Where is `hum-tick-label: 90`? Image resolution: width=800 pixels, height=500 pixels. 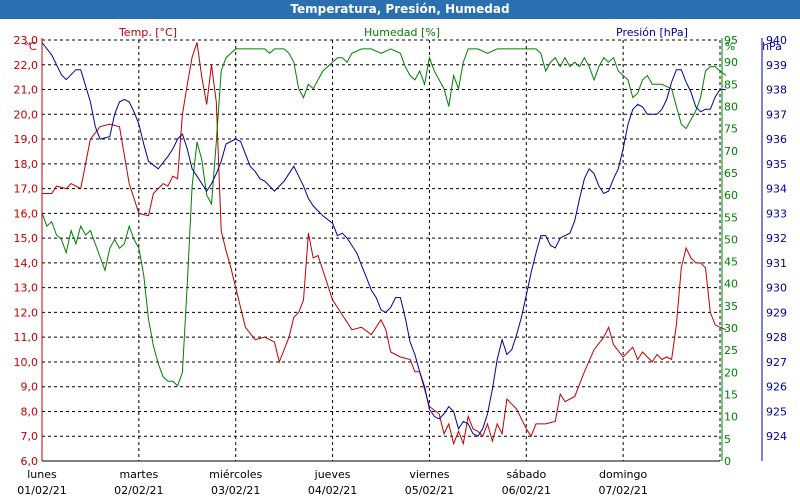
hum-tick-label: 90 is located at coordinates (731, 62).